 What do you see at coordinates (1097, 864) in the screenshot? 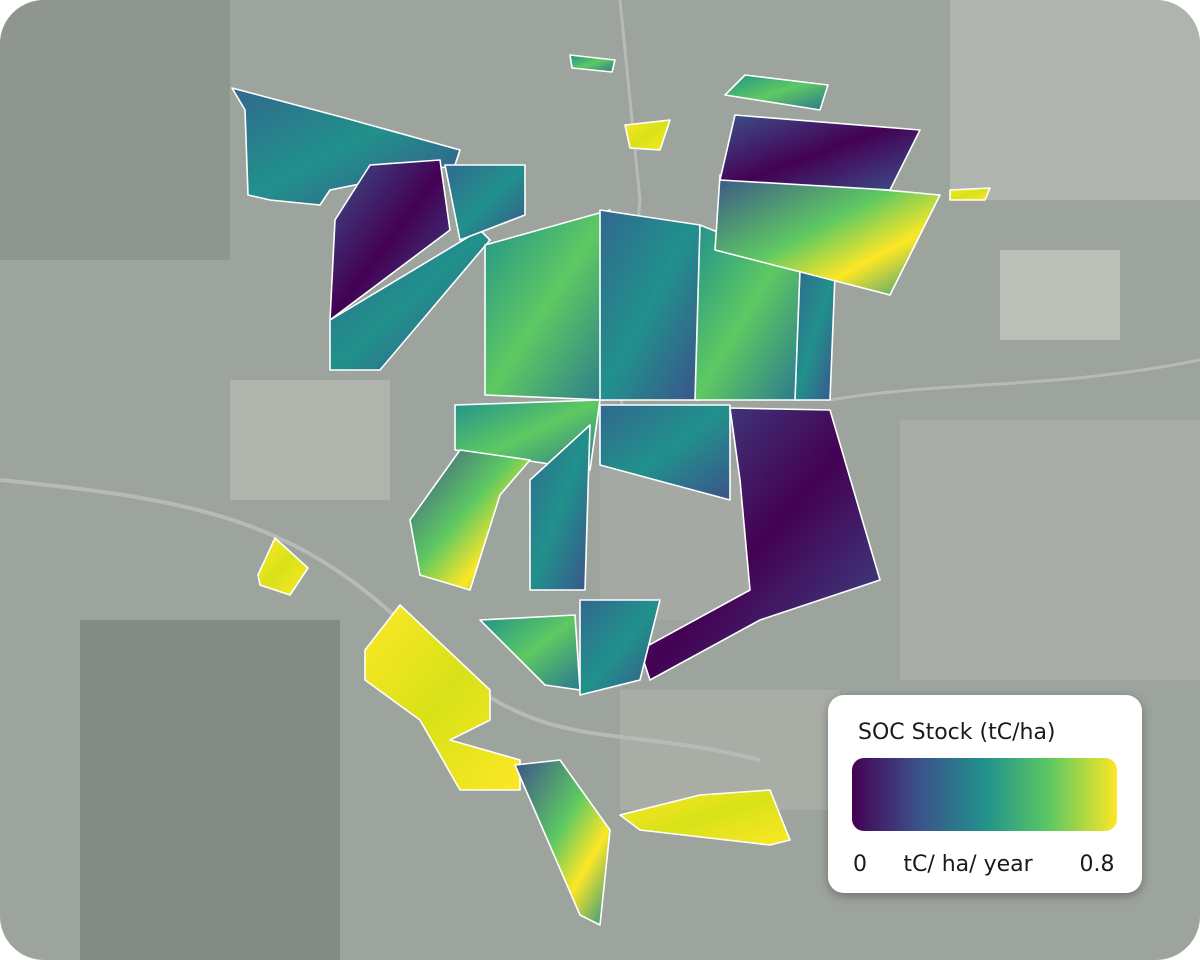
I see `legend-max: 0.8` at bounding box center [1097, 864].